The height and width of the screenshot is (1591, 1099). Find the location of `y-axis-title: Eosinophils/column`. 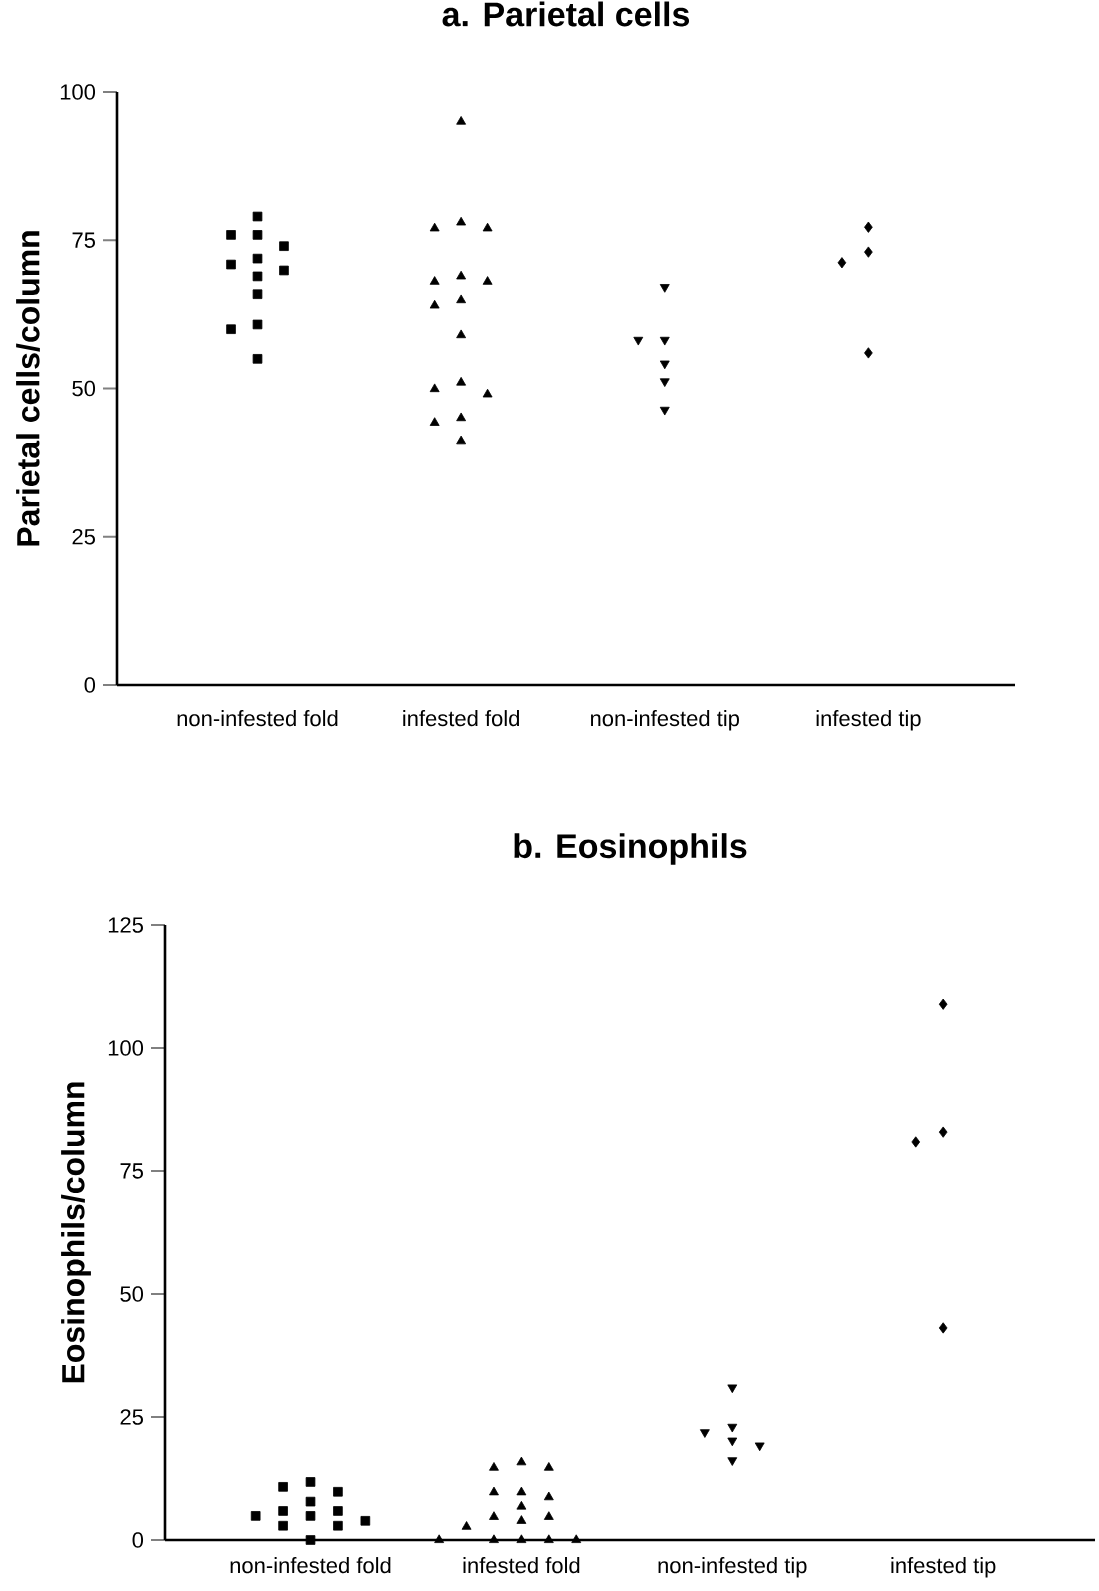

y-axis-title: Eosinophils/column is located at coordinates (76, 1232).